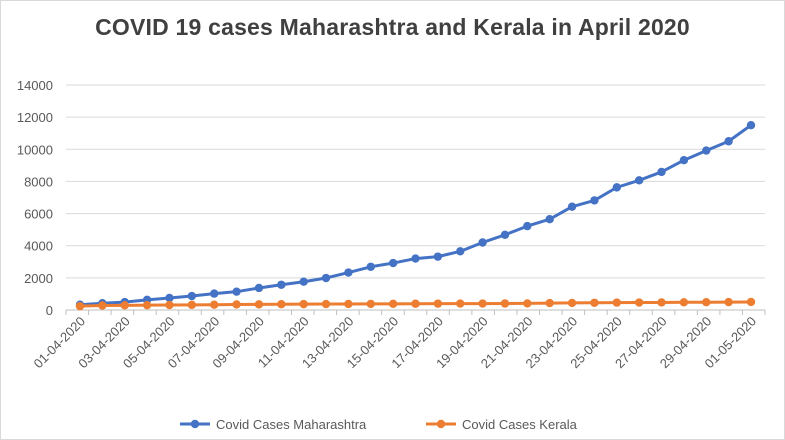  I want to click on y-tick-label: 4000, so click(38, 246).